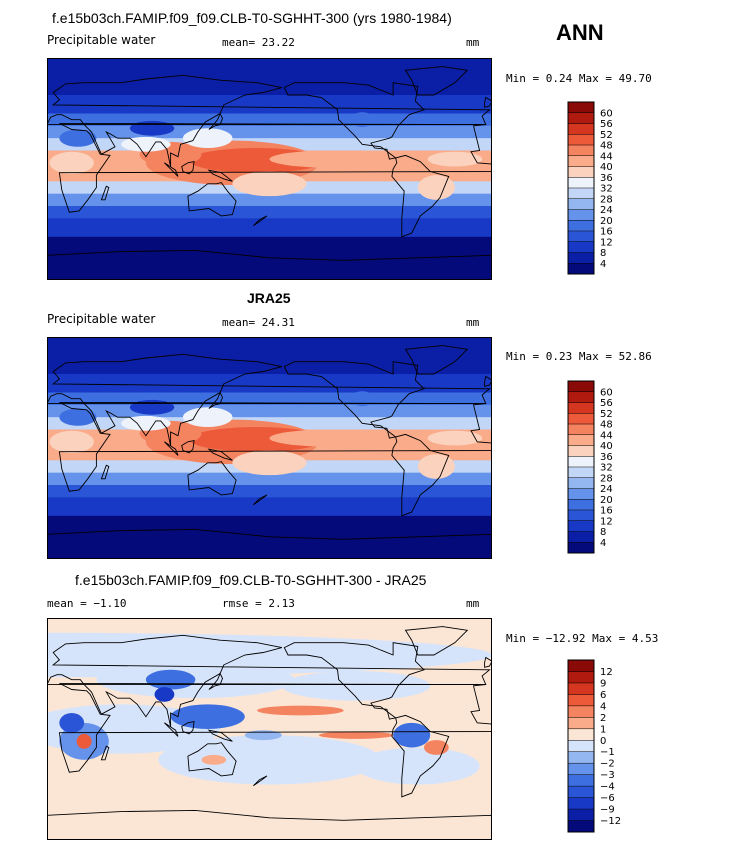  I want to click on colorbar-tick-label: 8, so click(603, 253).